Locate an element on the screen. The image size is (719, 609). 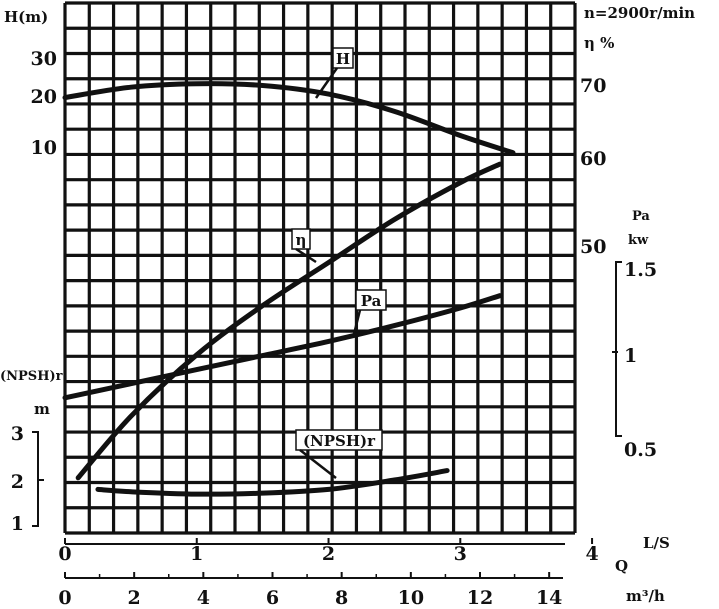
efficiency-tick-label: 50 is located at coordinates (593, 247).